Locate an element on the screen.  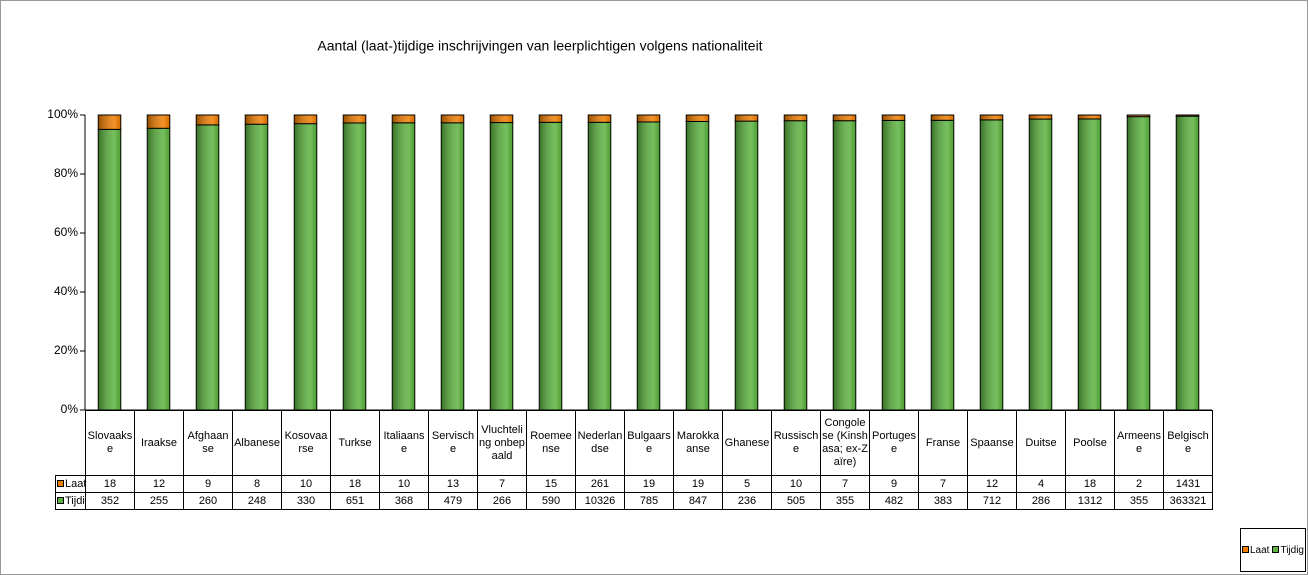
table-value: 785 is located at coordinates (649, 501).